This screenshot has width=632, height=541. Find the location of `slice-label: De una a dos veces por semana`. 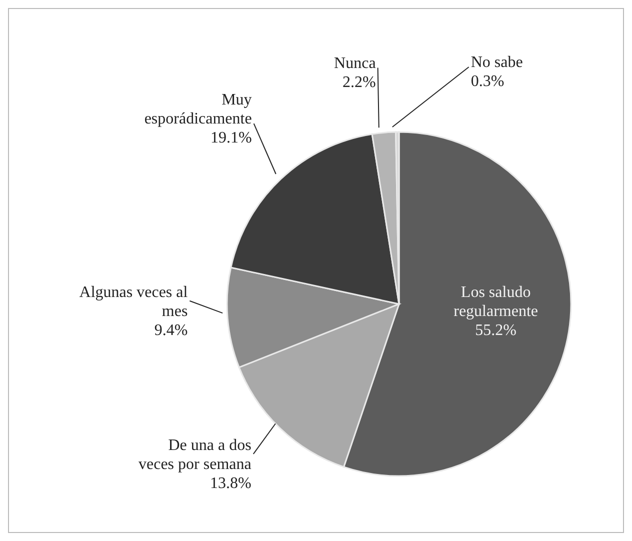

slice-label: De una a dos veces por semana is located at coordinates (195, 455).